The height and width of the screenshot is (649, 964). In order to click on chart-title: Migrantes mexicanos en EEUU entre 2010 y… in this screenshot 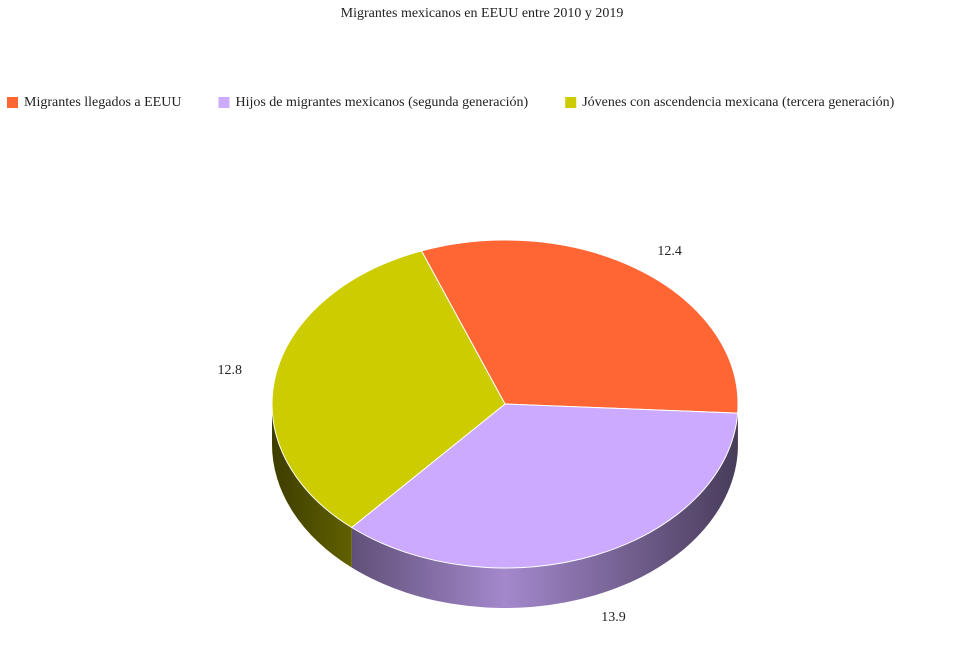, I will do `click(482, 13)`.